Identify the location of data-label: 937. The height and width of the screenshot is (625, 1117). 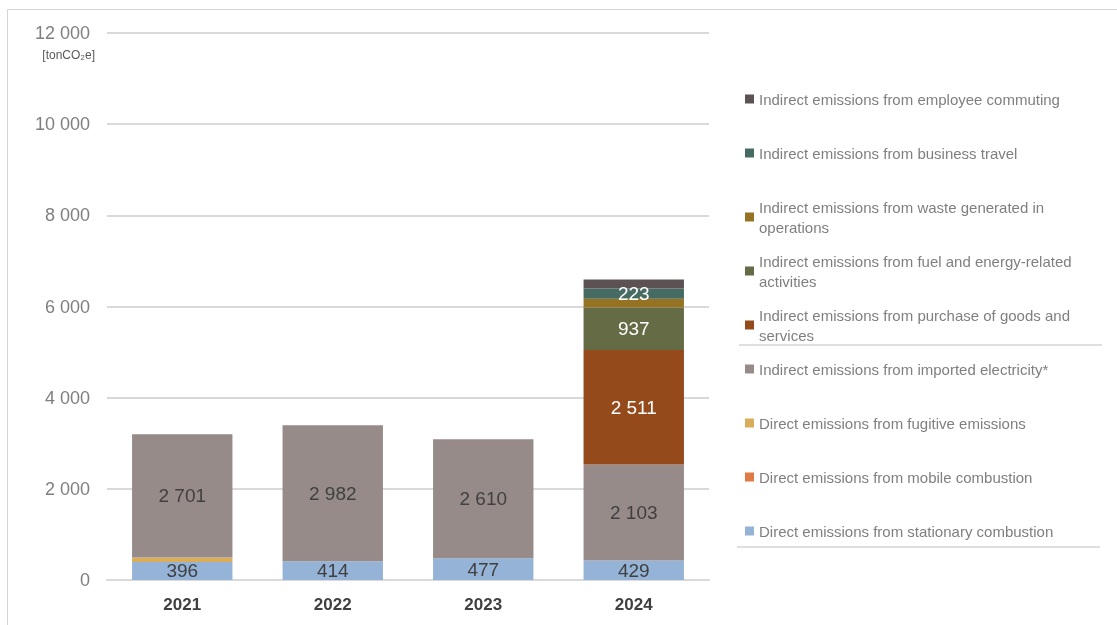
(633, 329).